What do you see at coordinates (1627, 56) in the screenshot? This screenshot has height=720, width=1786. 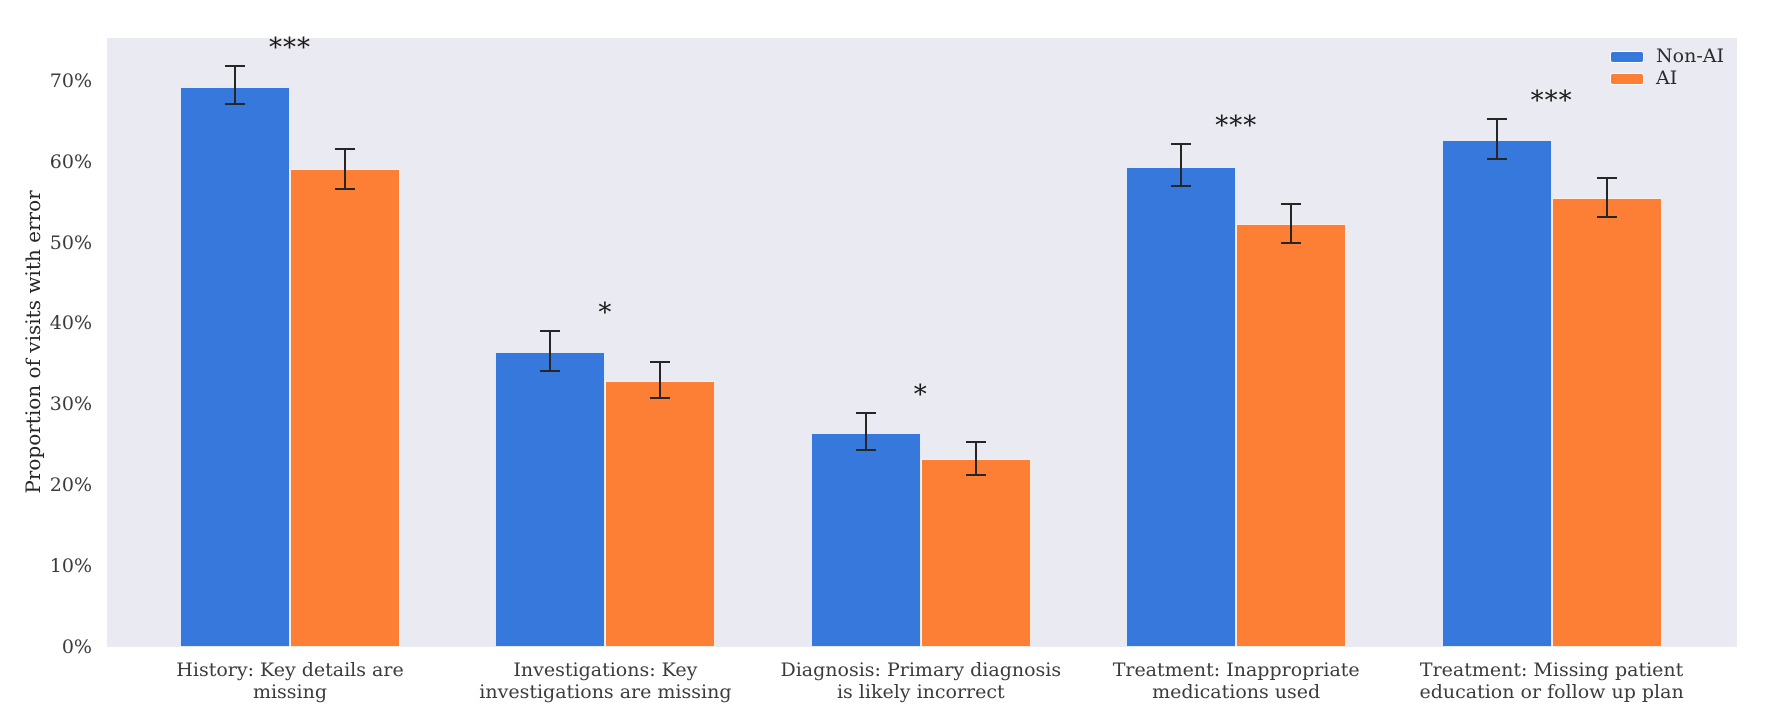 I see `legend-swatch-non-ai` at bounding box center [1627, 56].